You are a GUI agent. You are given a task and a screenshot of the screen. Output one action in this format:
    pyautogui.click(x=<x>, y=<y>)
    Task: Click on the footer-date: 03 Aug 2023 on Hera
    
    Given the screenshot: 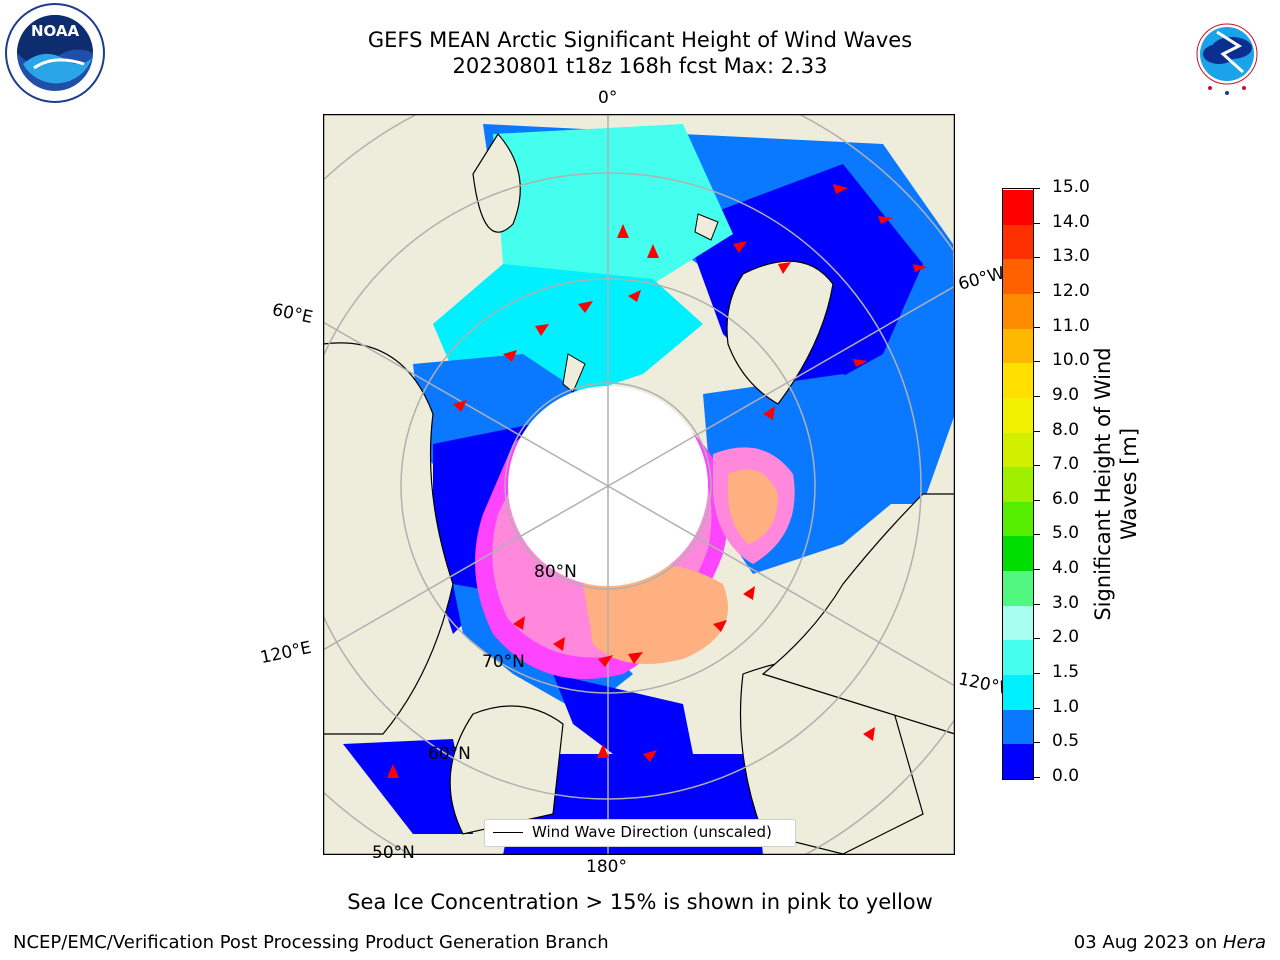 What is the action you would take?
    pyautogui.click(x=1170, y=942)
    